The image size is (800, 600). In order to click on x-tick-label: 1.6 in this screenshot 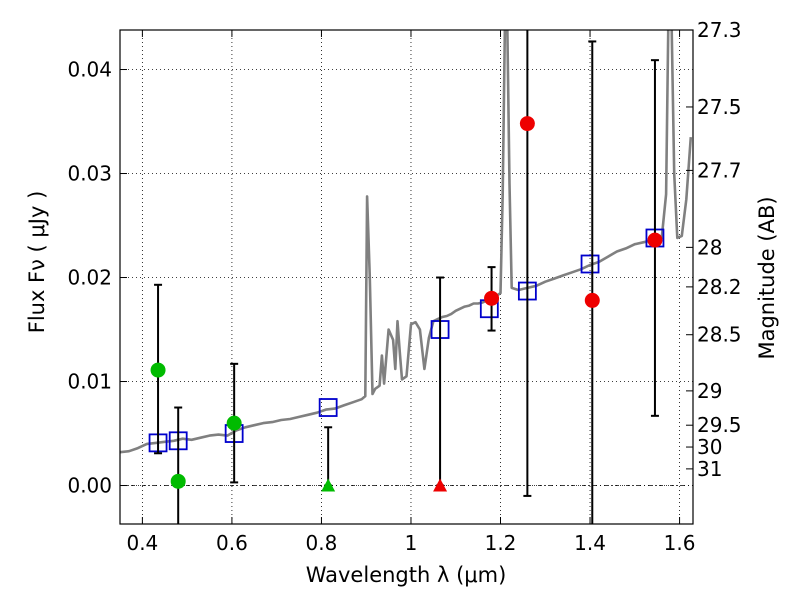, I will do `click(680, 543)`.